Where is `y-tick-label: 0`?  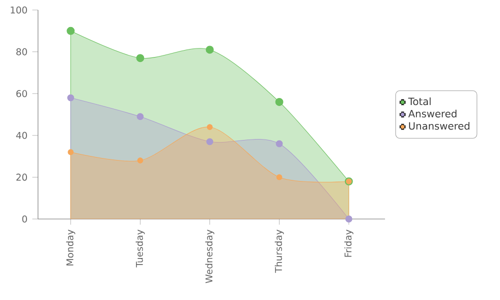 y-tick-label: 0 is located at coordinates (24, 219).